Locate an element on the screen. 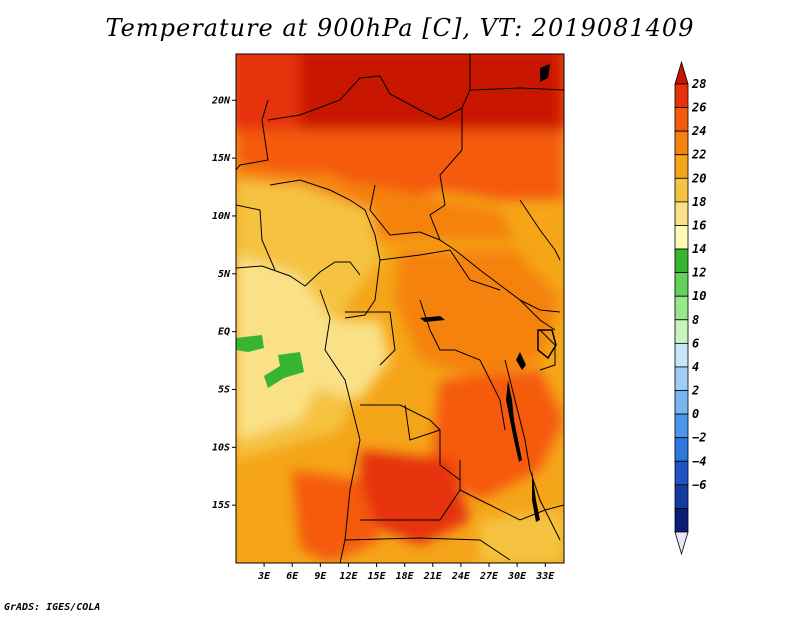  colorbar-label: 26 is located at coordinates (698, 108).